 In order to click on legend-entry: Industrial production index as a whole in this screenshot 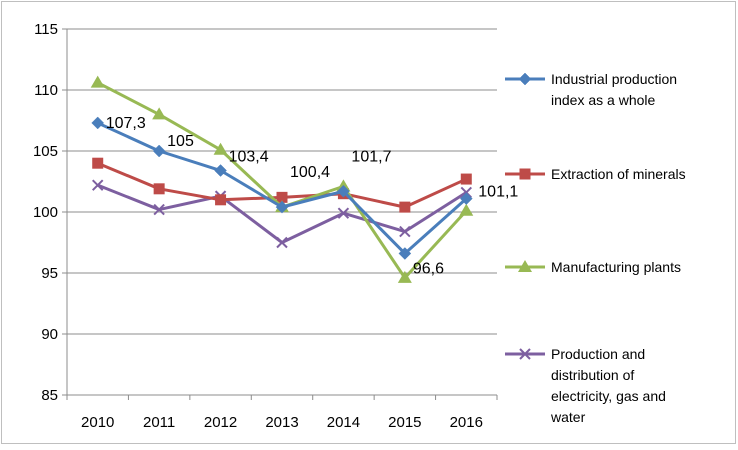, I will do `click(591, 89)`.